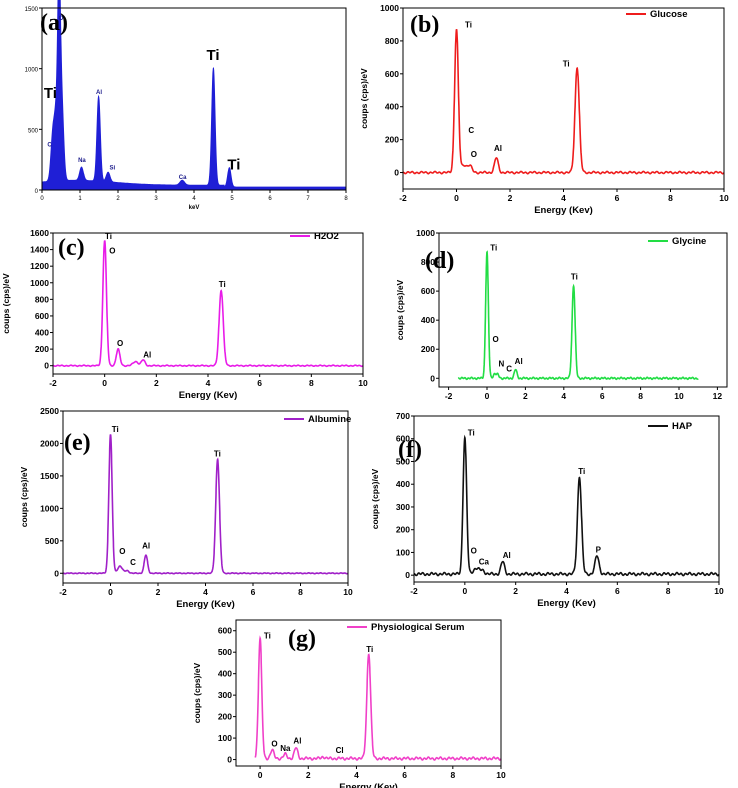 The width and height of the screenshot is (738, 788). What do you see at coordinates (308, 199) in the screenshot?
I see `x-tick-label: 7` at bounding box center [308, 199].